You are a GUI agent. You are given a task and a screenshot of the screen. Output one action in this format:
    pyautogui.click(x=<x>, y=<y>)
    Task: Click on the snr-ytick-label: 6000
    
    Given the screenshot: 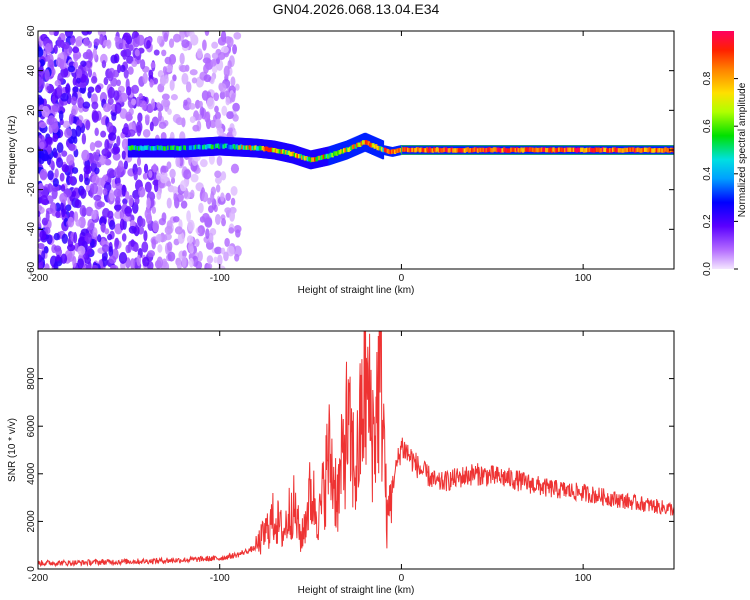 What is the action you would take?
    pyautogui.click(x=31, y=426)
    